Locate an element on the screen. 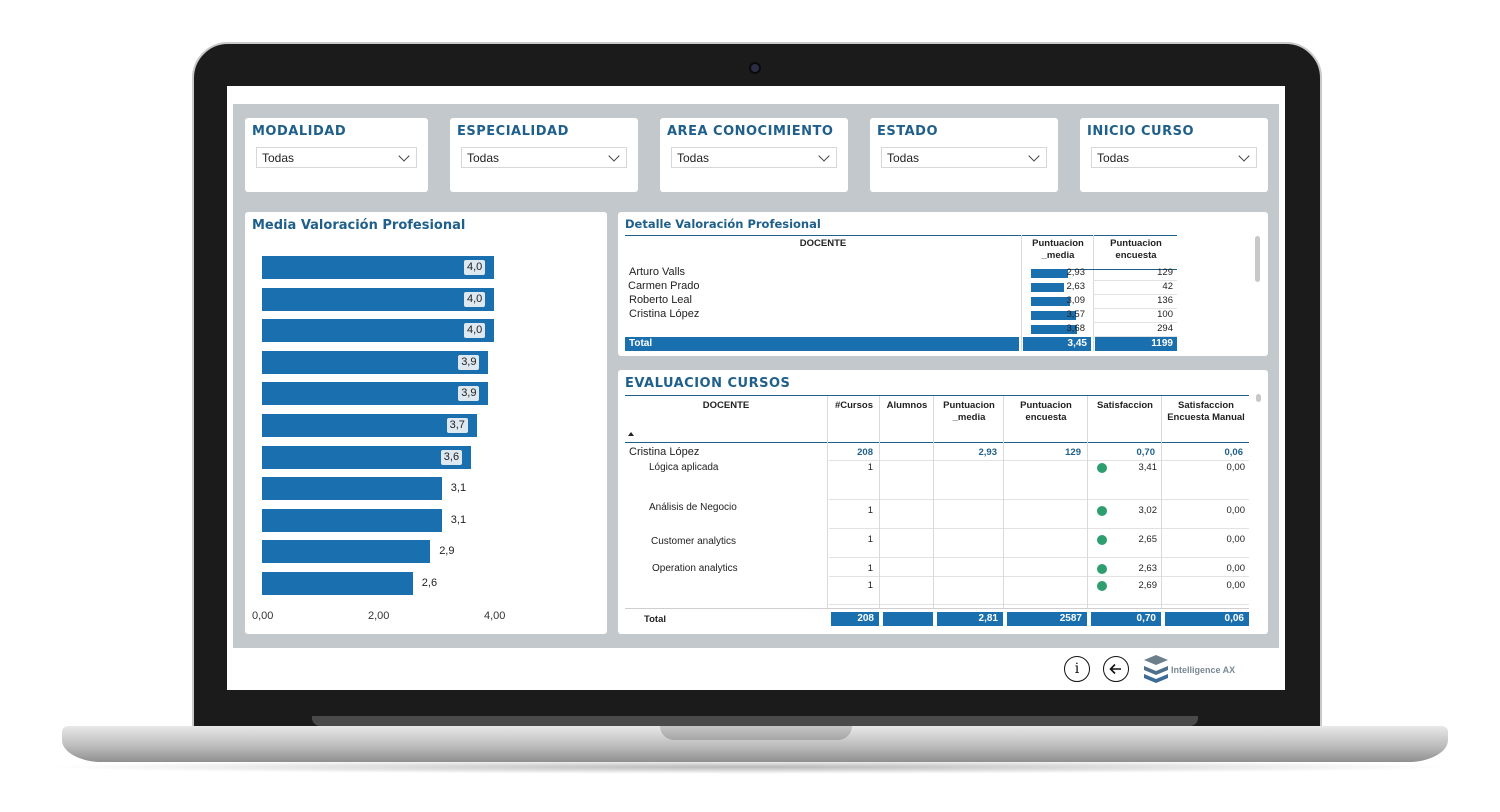 The height and width of the screenshot is (812, 1500). docente-name: Roberto Leal is located at coordinates (660, 300).